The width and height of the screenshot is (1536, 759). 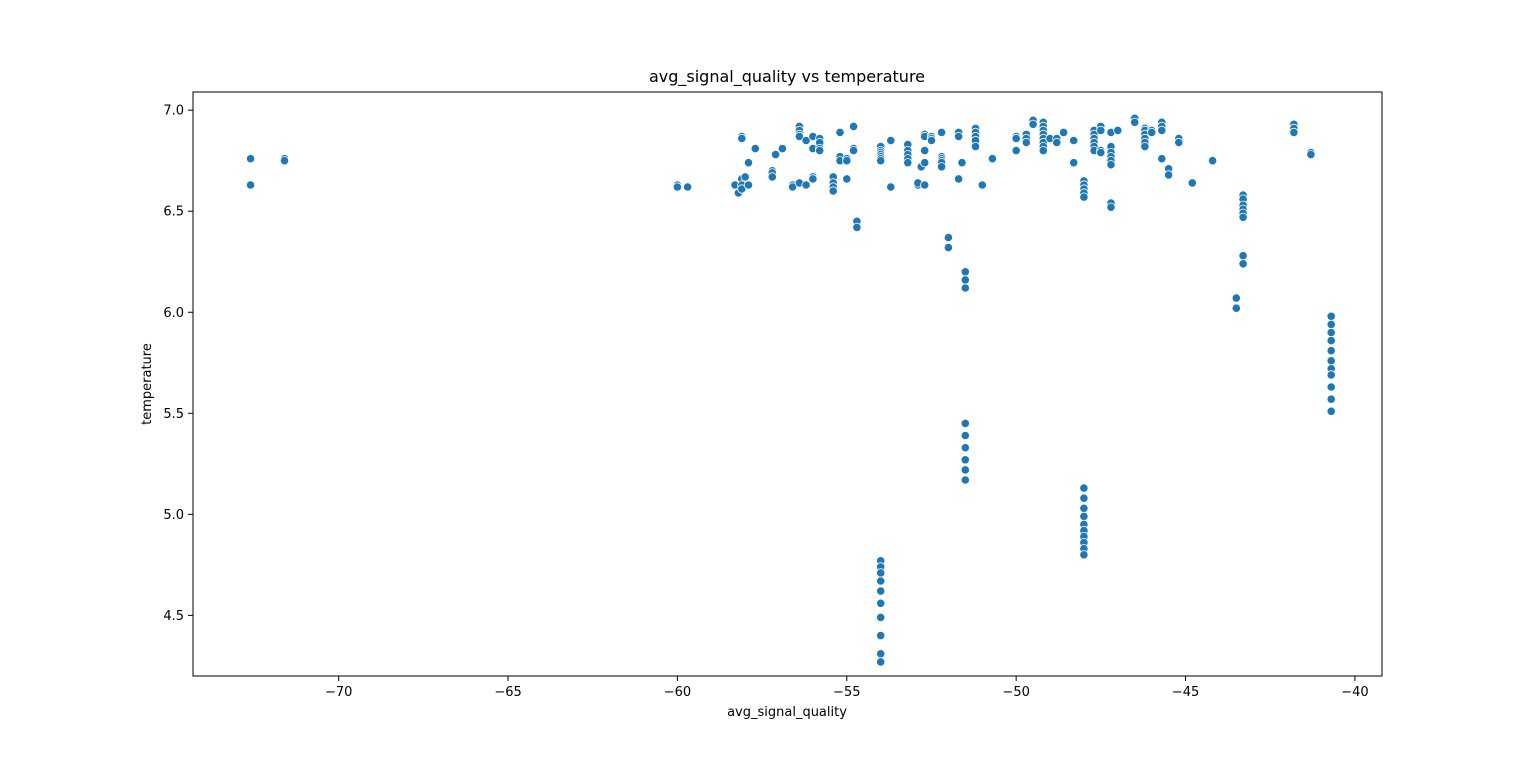 What do you see at coordinates (173, 212) in the screenshot?
I see `y-tick-label: 6.5` at bounding box center [173, 212].